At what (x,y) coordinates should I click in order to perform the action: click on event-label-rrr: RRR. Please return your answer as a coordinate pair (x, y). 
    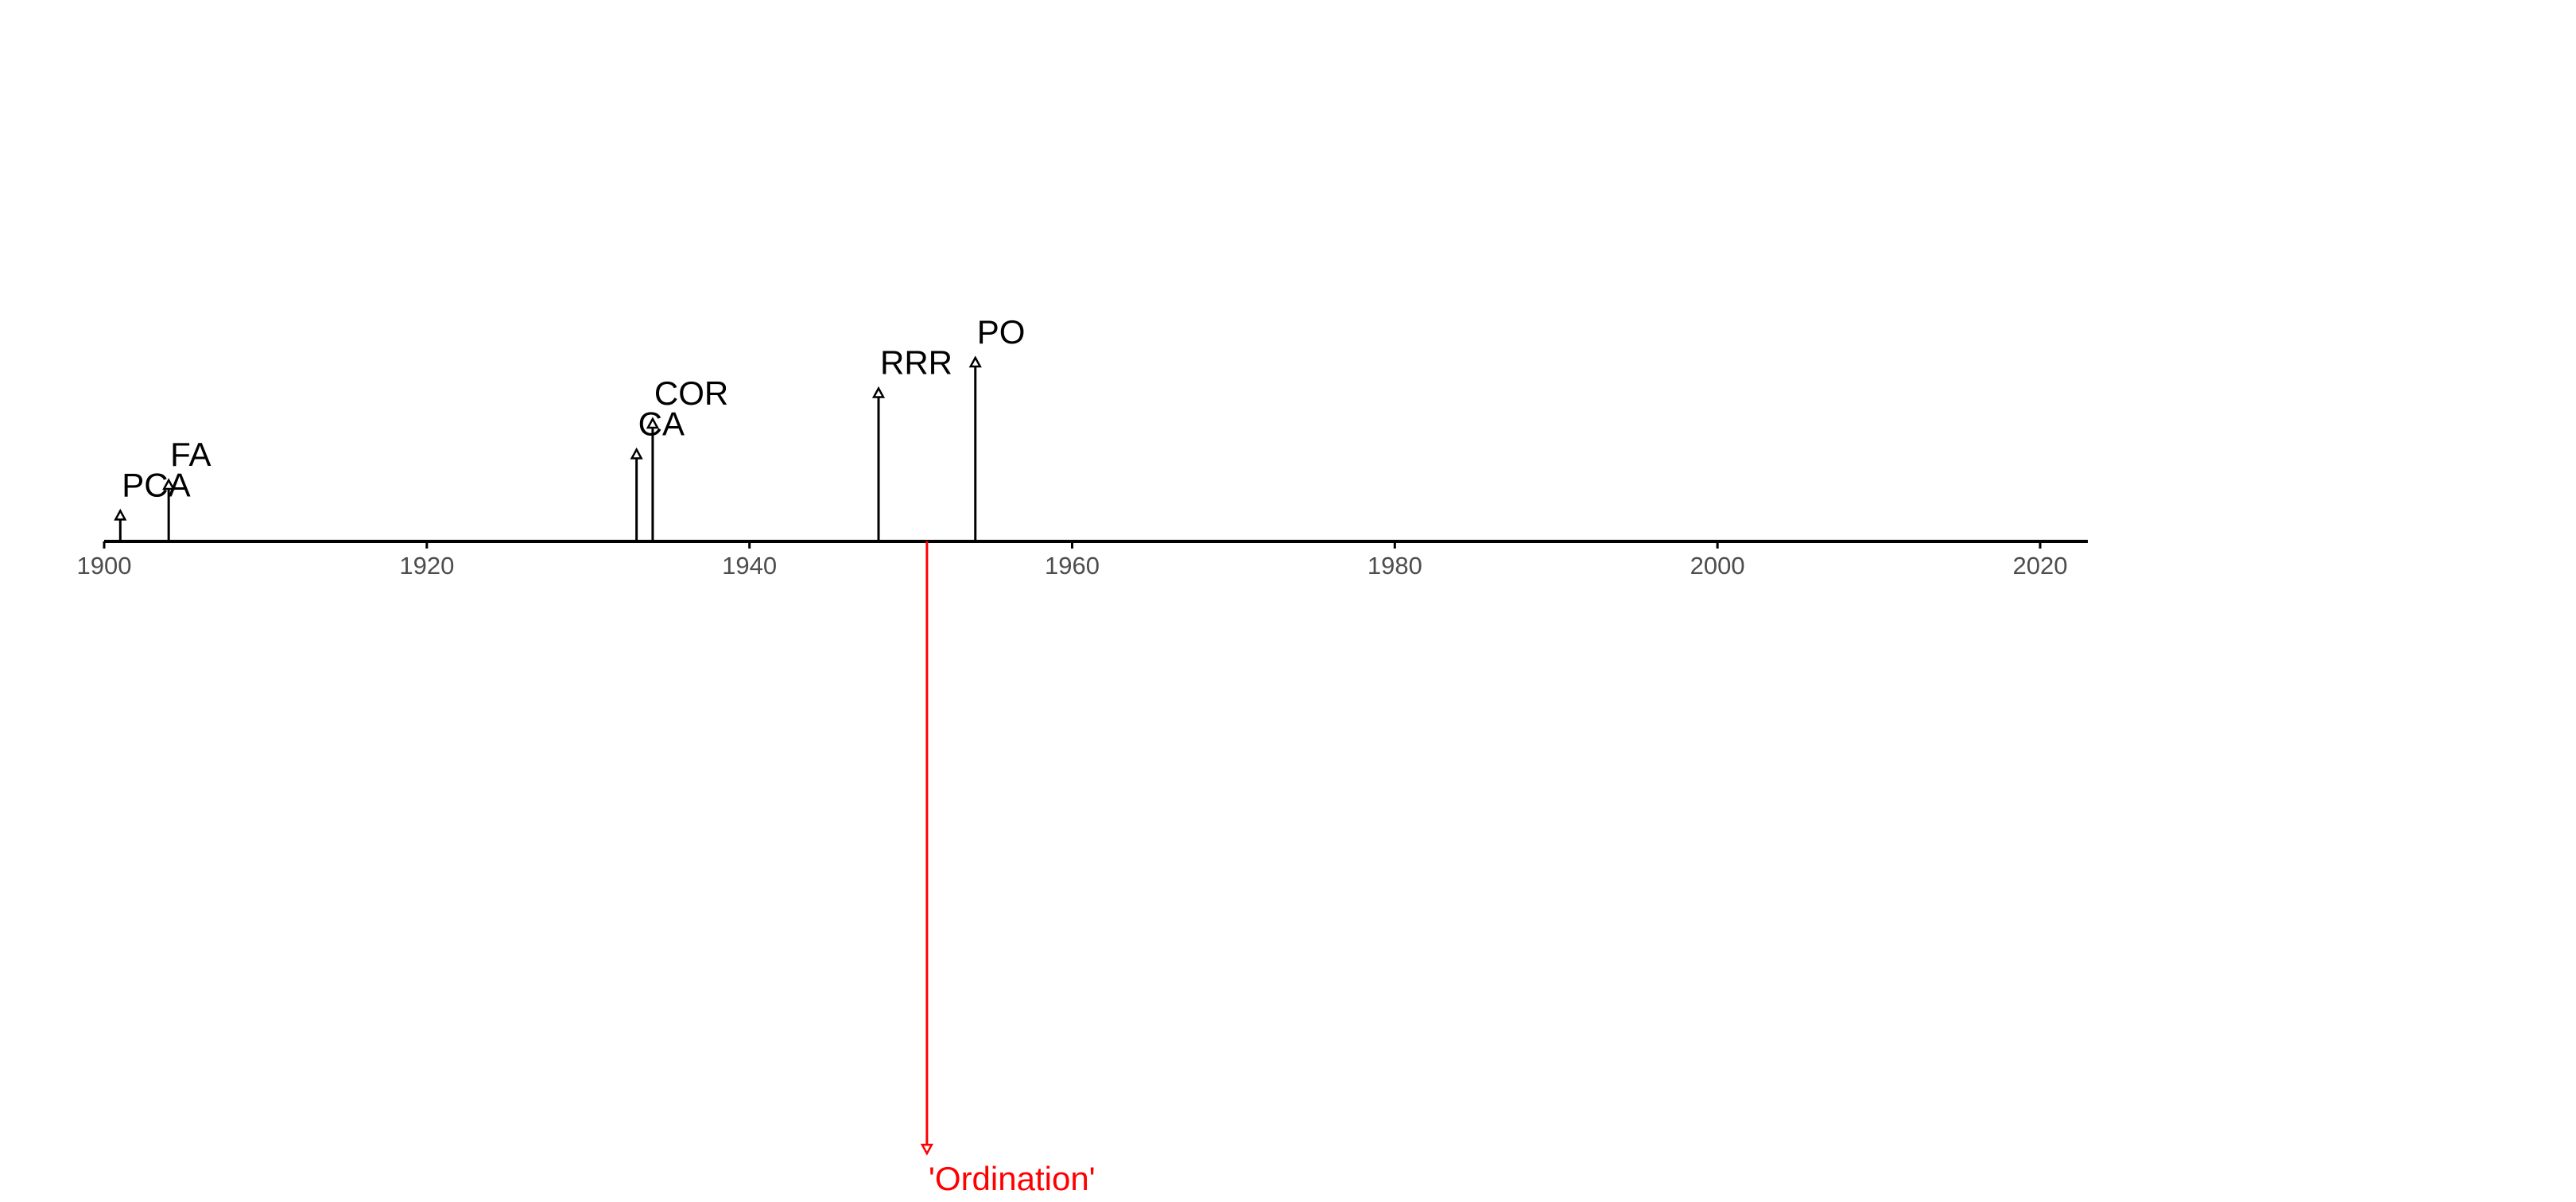
    Looking at the image, I should click on (916, 363).